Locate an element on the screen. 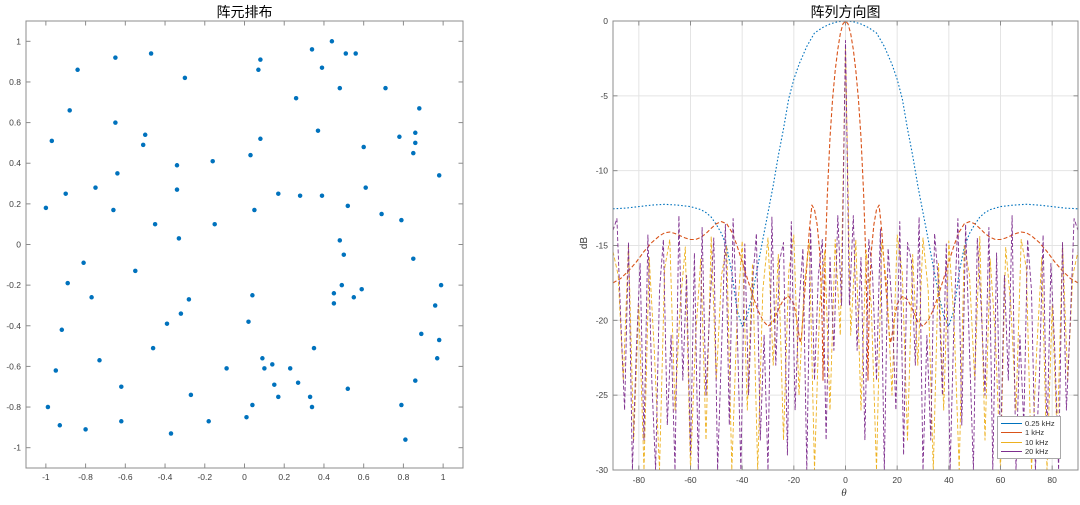 This screenshot has height=505, width=1080. legend-entry: 1 kHz is located at coordinates (1029, 432).